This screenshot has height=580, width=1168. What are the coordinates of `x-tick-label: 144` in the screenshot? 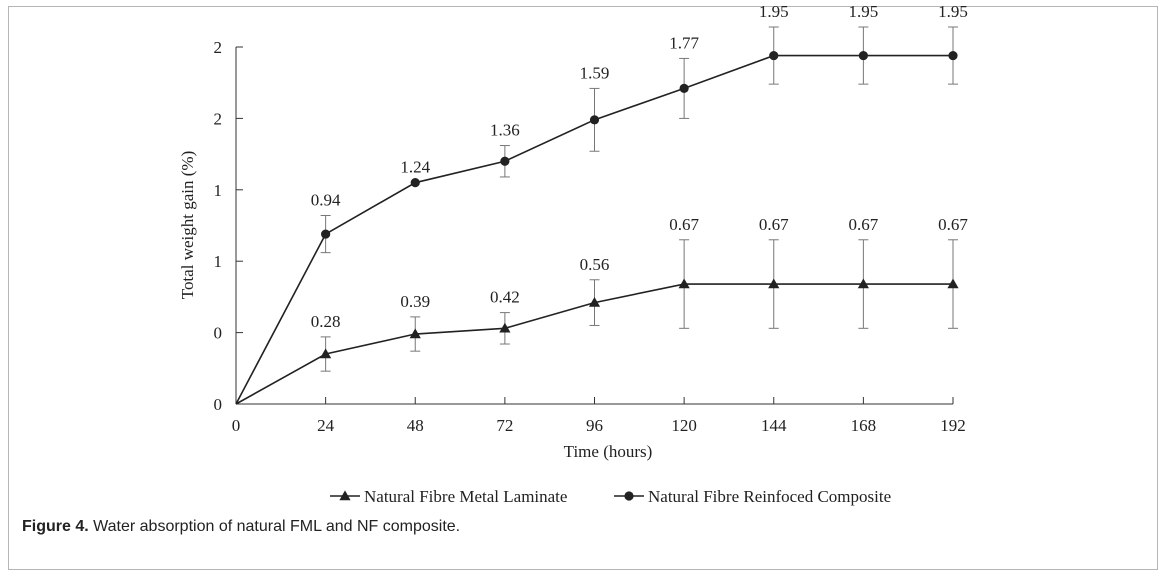 It's located at (774, 425).